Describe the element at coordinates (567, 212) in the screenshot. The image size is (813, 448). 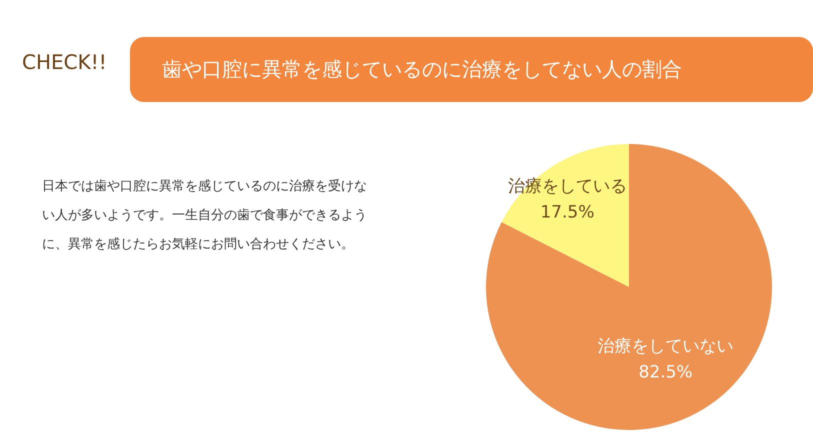
I see `data-label: 17.5%` at that location.